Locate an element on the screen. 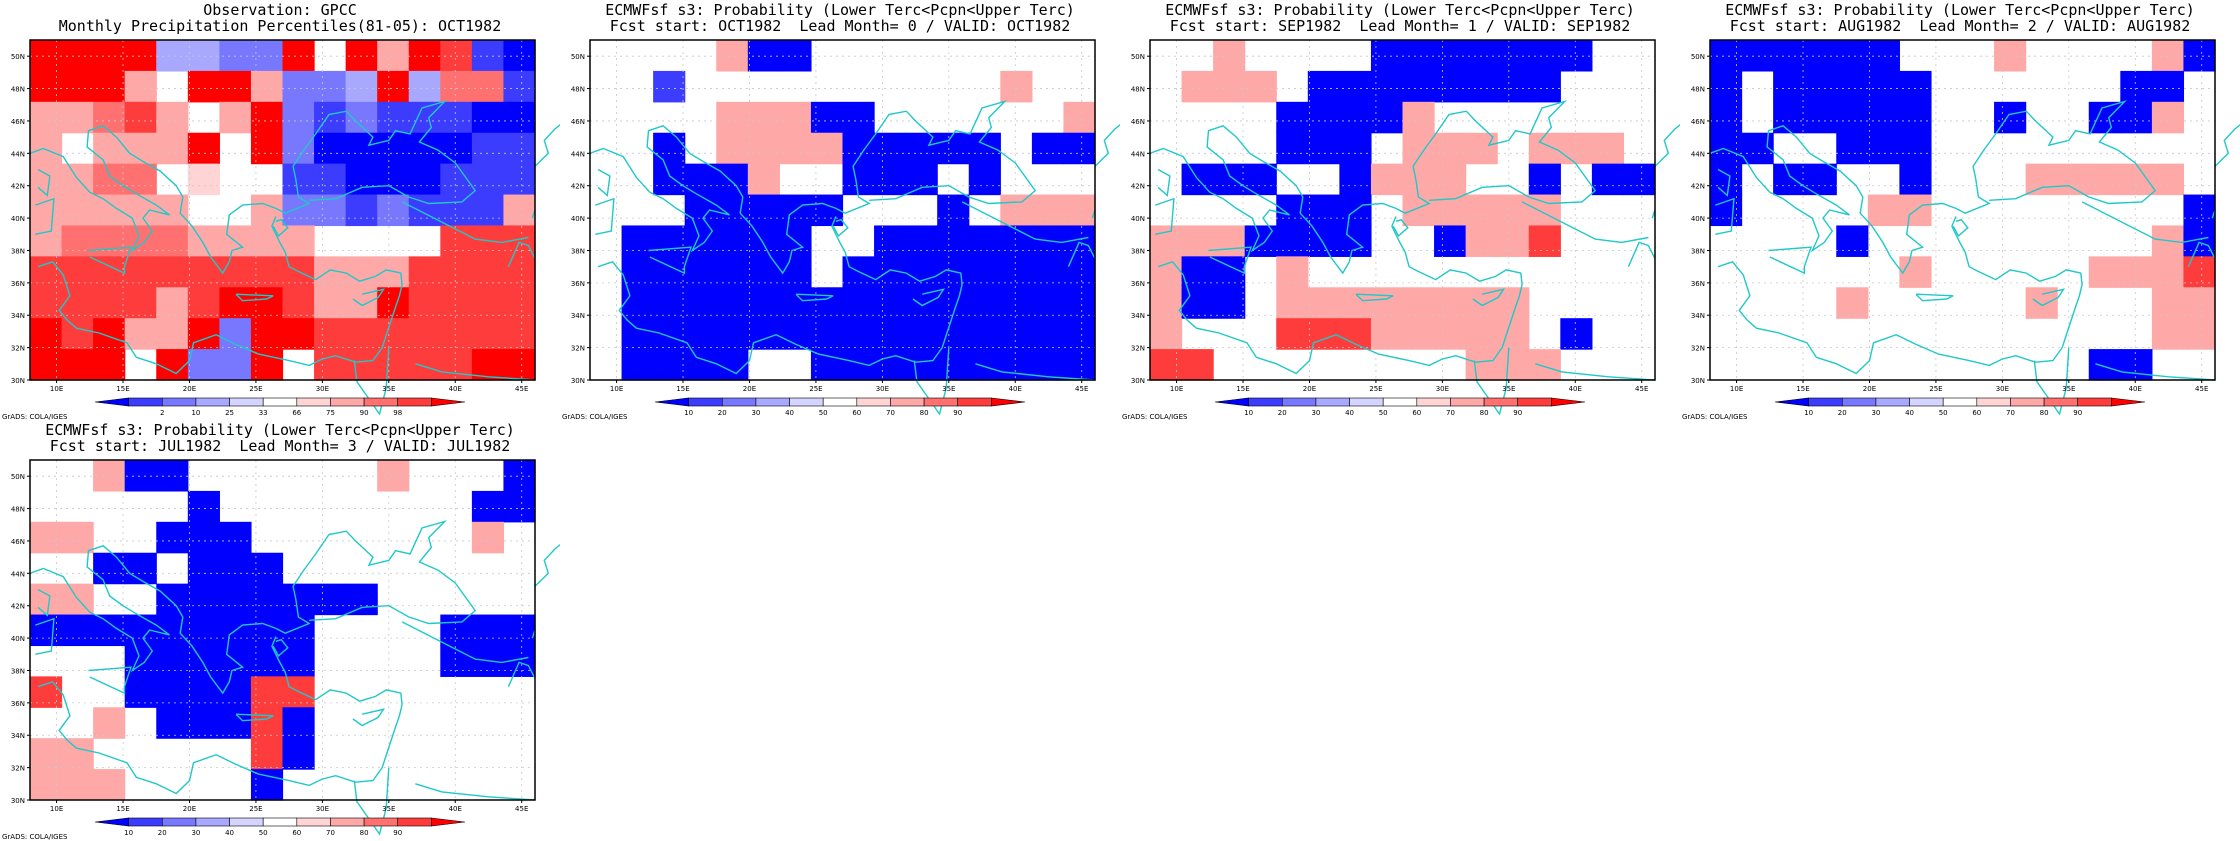 This screenshot has width=2240, height=841. colorbar-label: 33 is located at coordinates (263, 413).